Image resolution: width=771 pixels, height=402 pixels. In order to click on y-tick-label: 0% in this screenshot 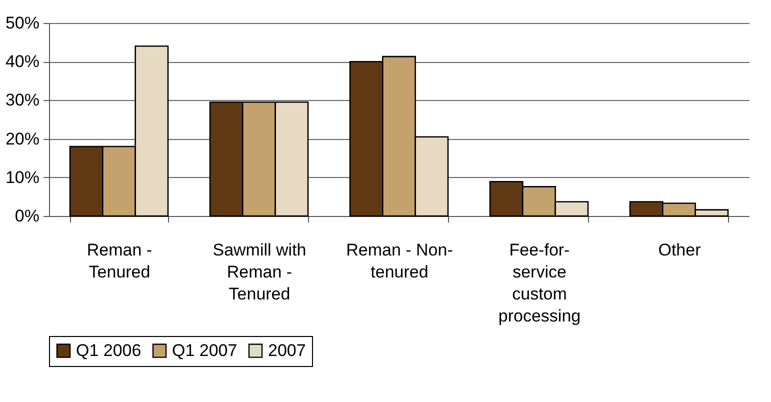, I will do `click(27, 216)`.